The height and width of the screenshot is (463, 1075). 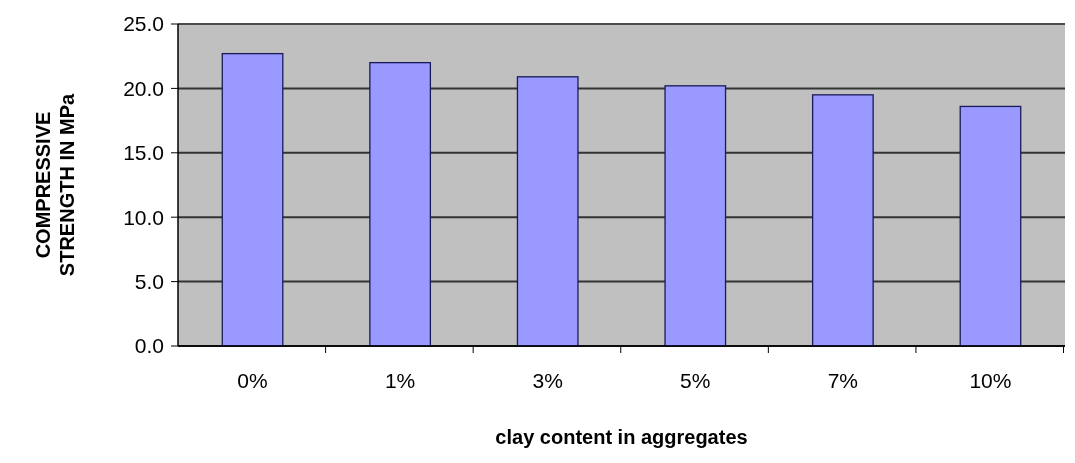 What do you see at coordinates (990, 380) in the screenshot?
I see `x-tick-label: 10%` at bounding box center [990, 380].